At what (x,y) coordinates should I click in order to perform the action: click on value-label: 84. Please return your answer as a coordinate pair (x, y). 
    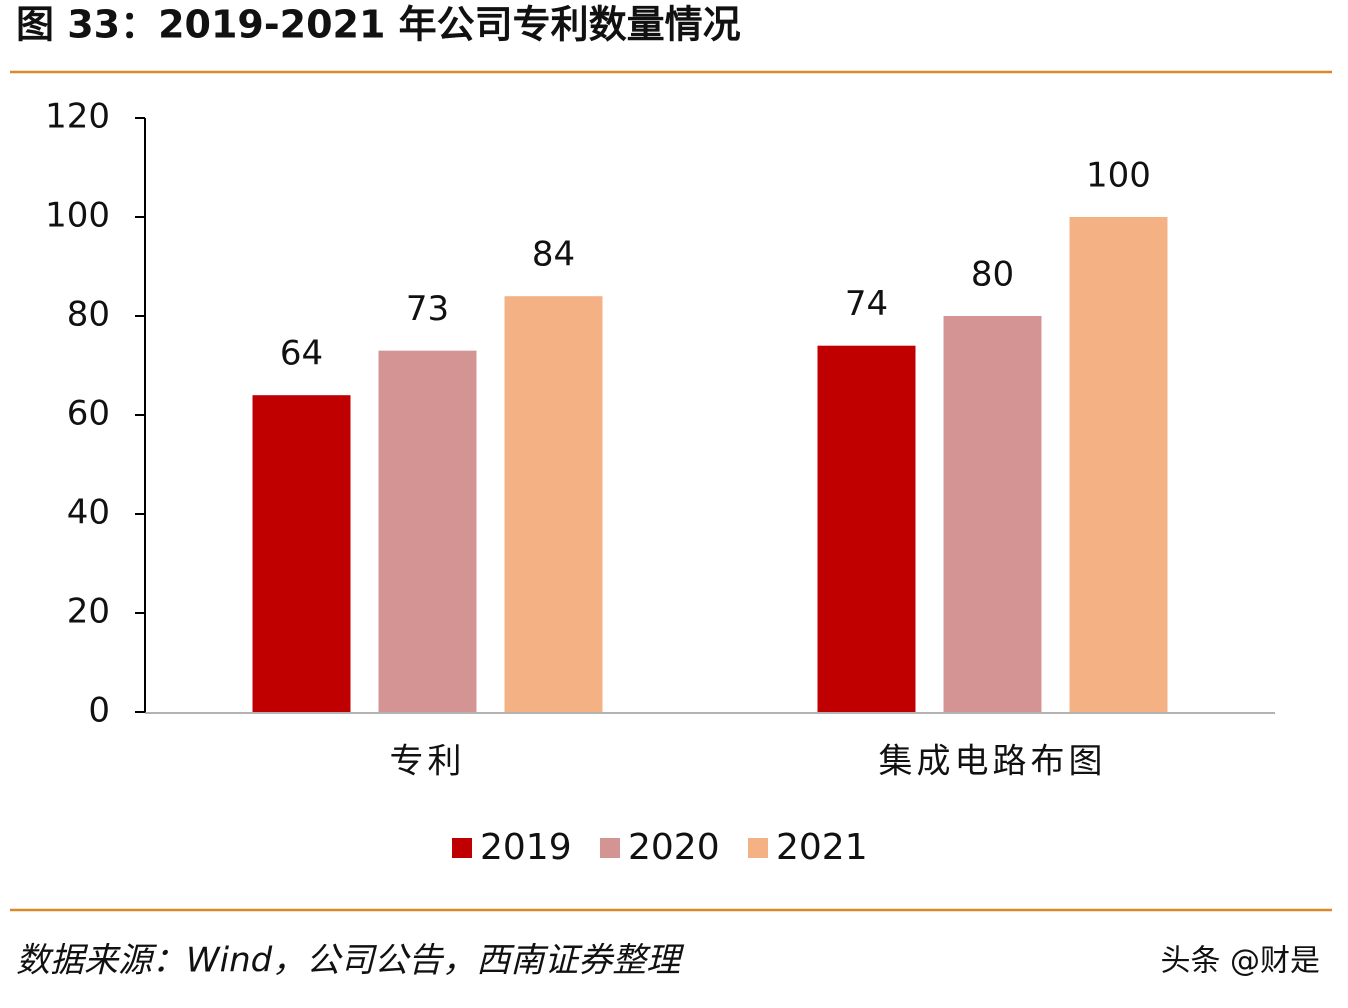
    Looking at the image, I should click on (553, 255).